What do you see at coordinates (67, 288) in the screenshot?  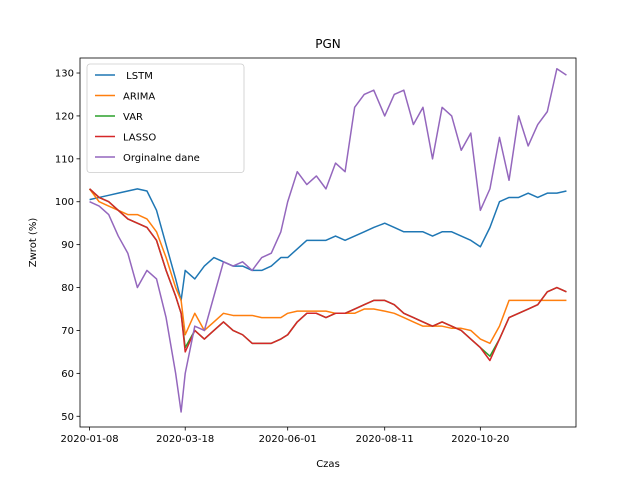 I see `y-tick-label: 80` at bounding box center [67, 288].